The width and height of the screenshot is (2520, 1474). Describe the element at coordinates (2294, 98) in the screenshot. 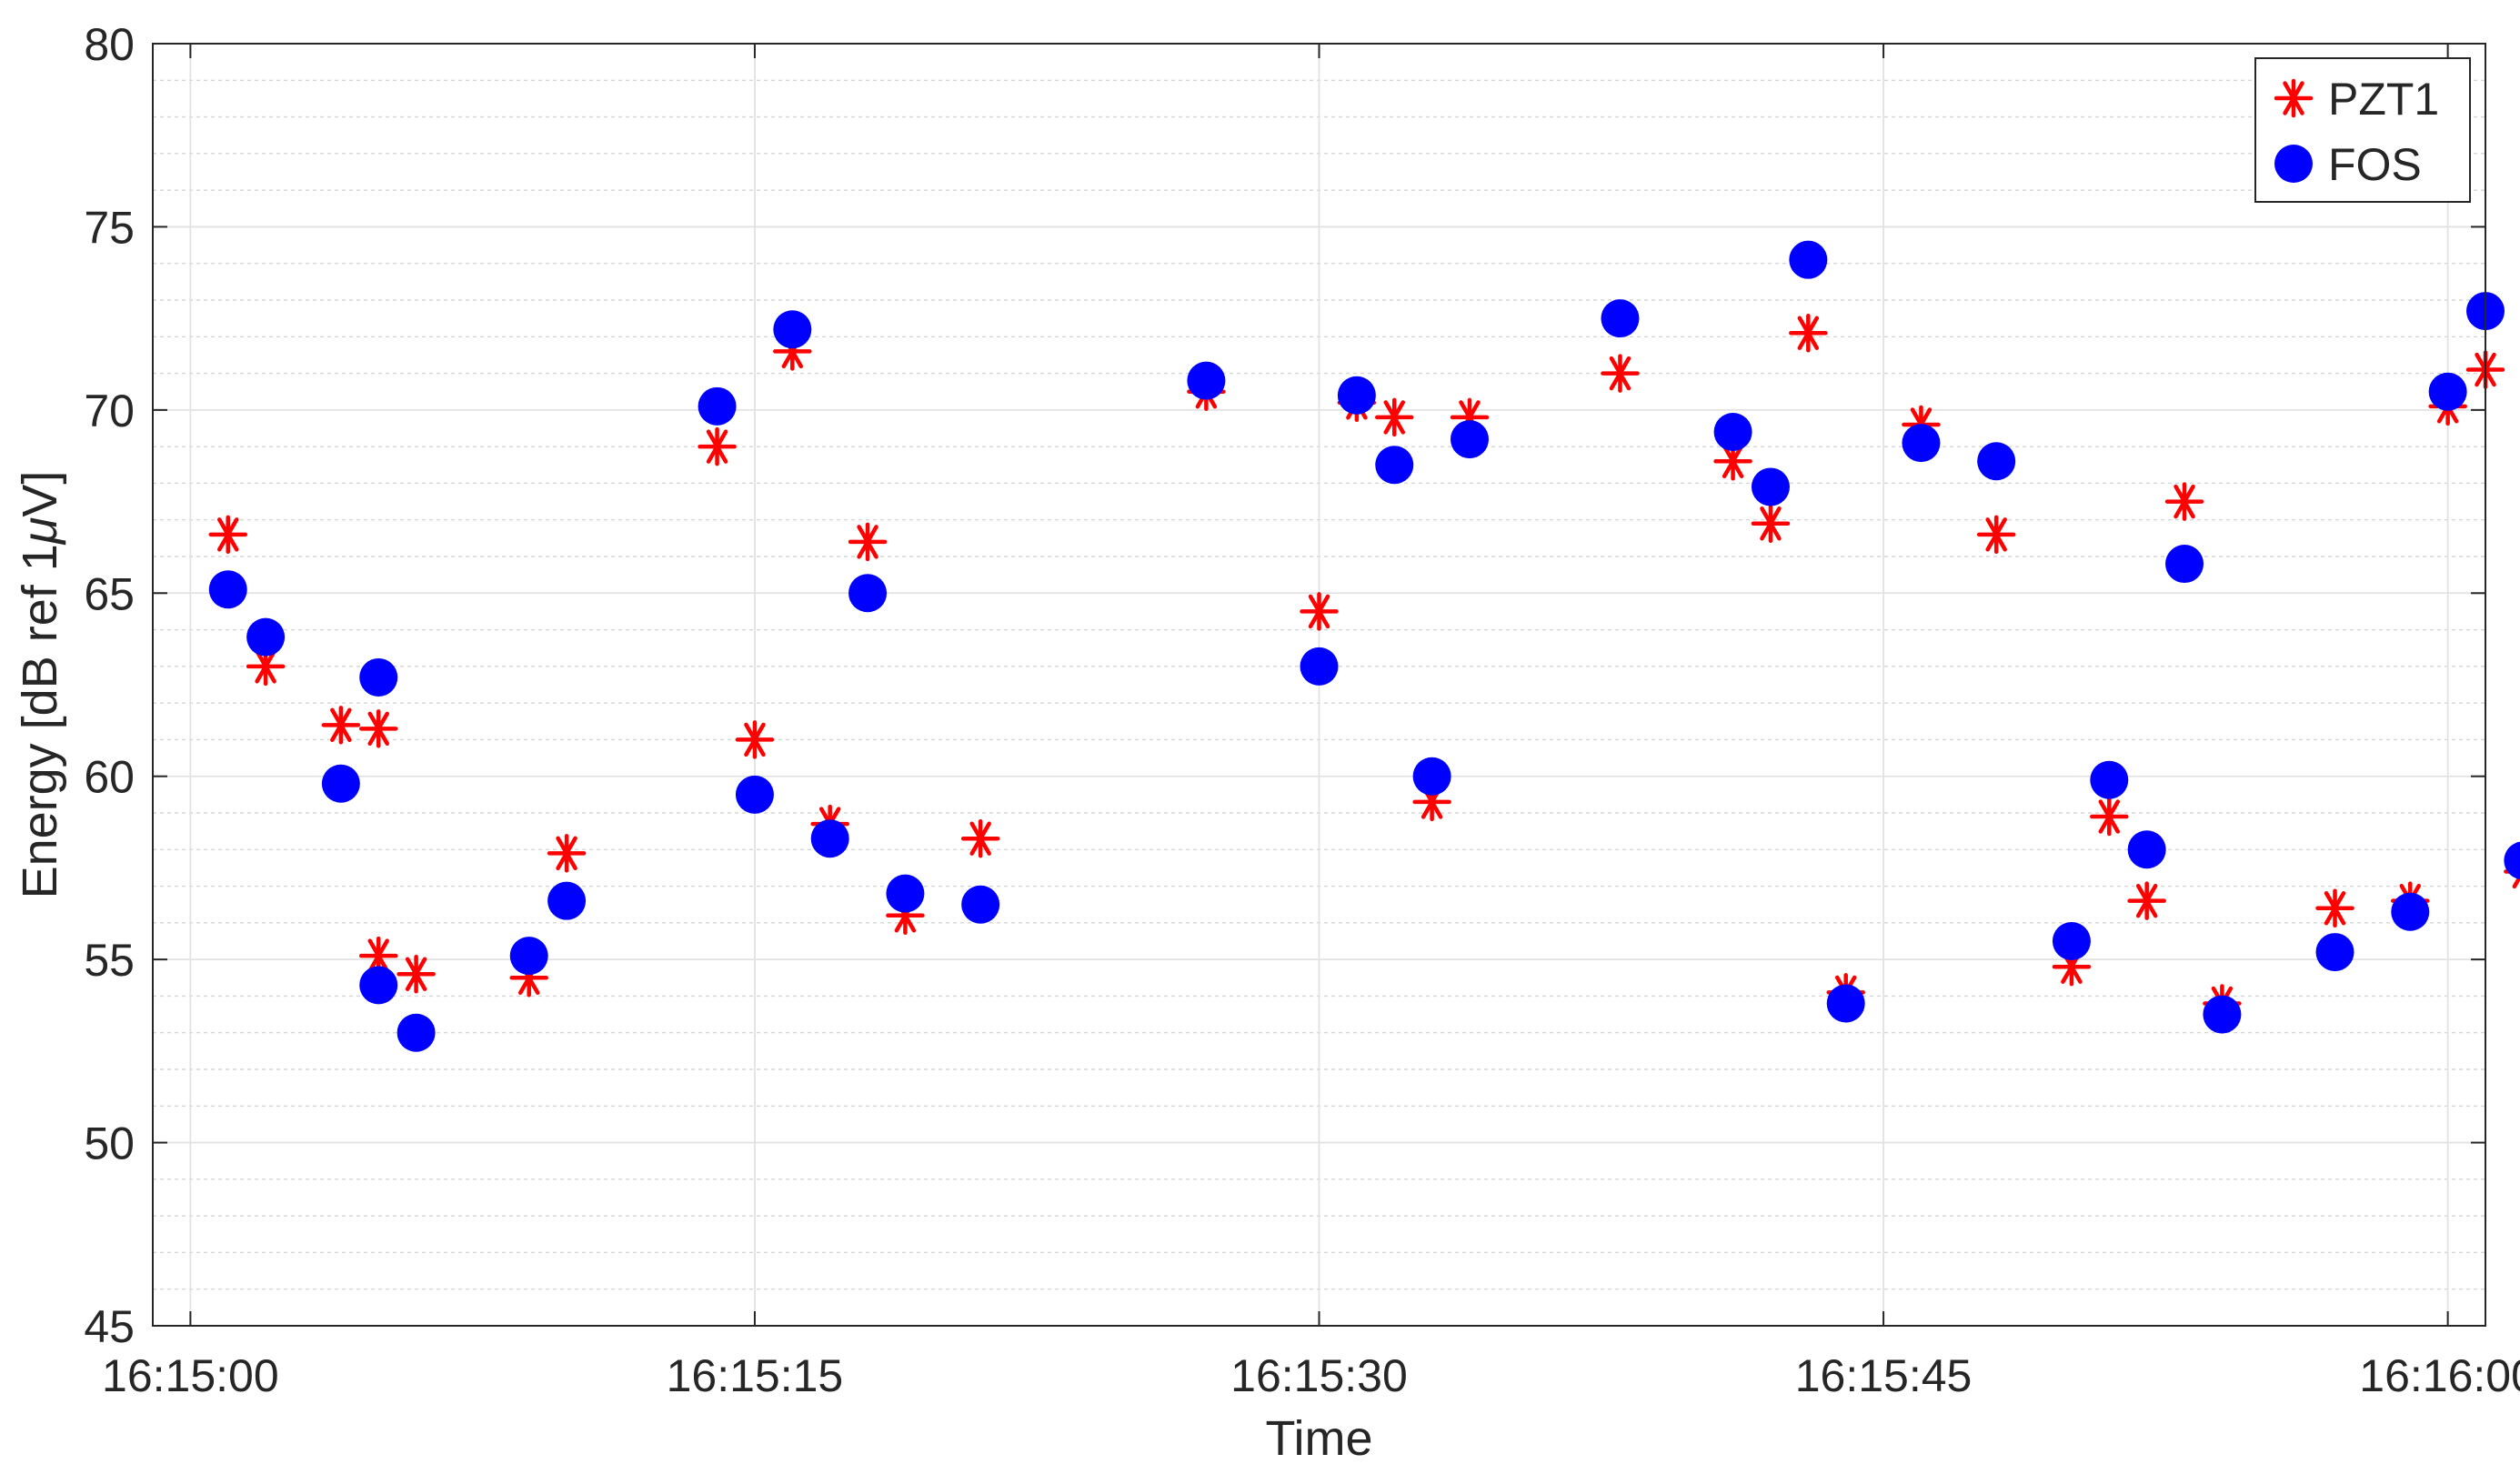

I see `legend-marker-pzt1` at that location.